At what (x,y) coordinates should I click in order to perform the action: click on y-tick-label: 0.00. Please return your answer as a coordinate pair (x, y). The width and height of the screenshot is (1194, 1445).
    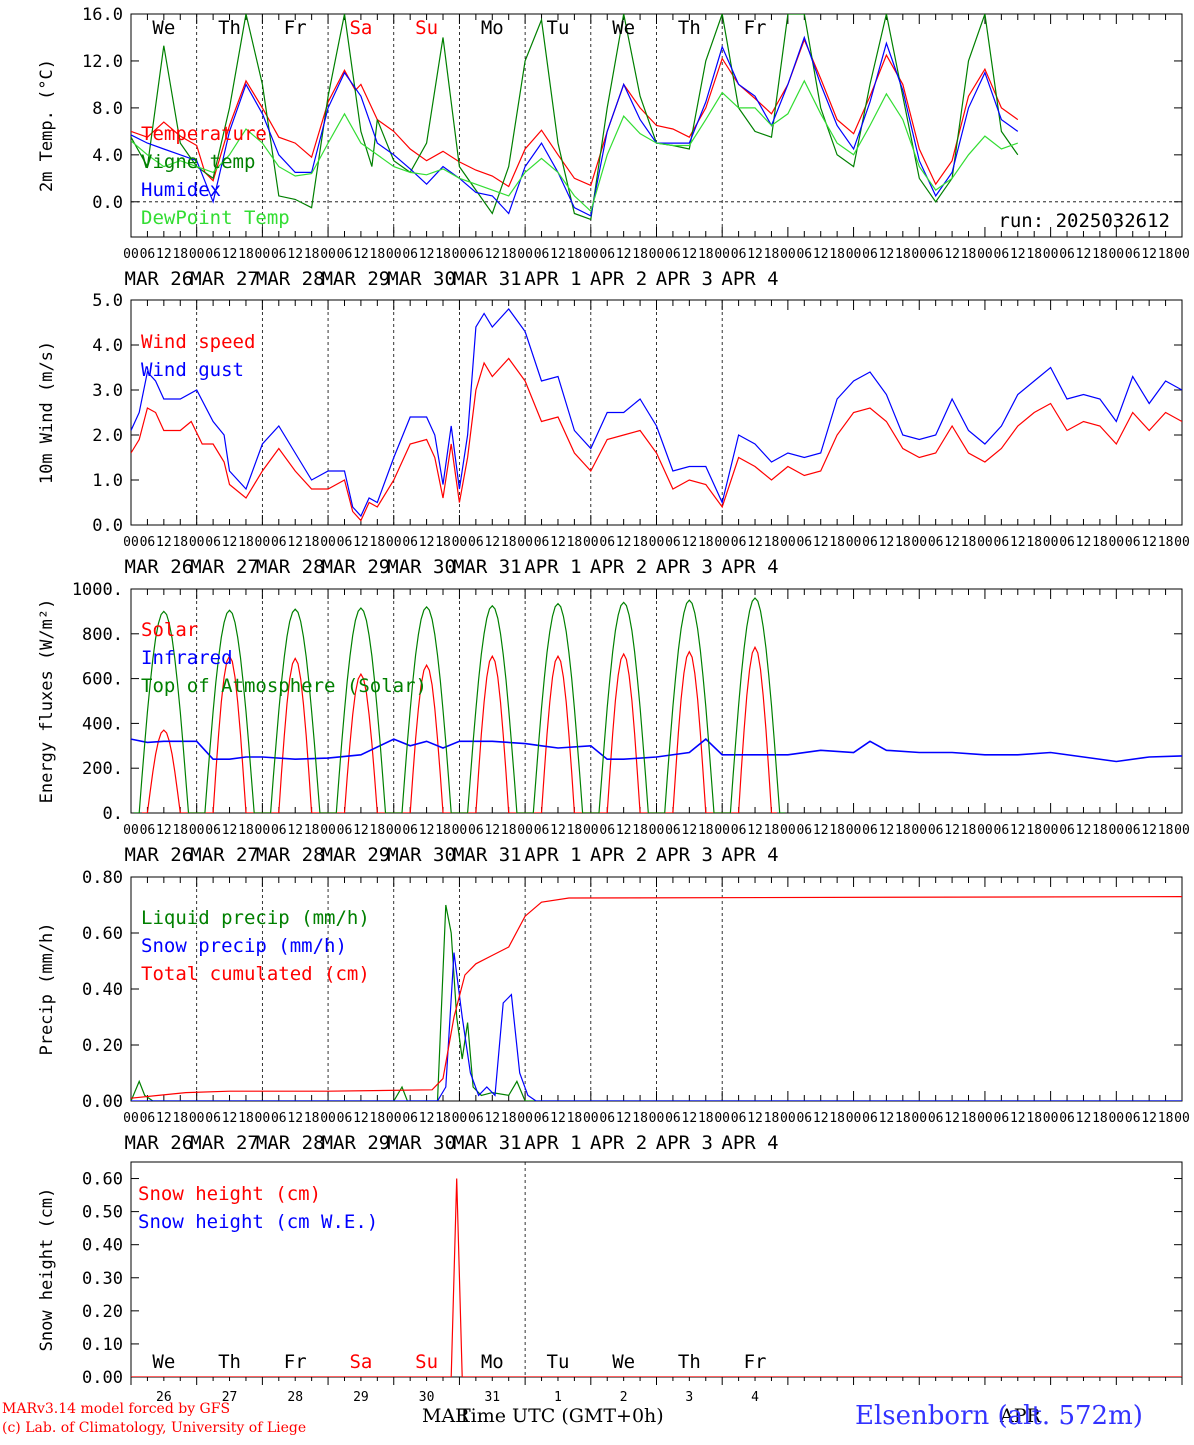
    Looking at the image, I should click on (102, 1102).